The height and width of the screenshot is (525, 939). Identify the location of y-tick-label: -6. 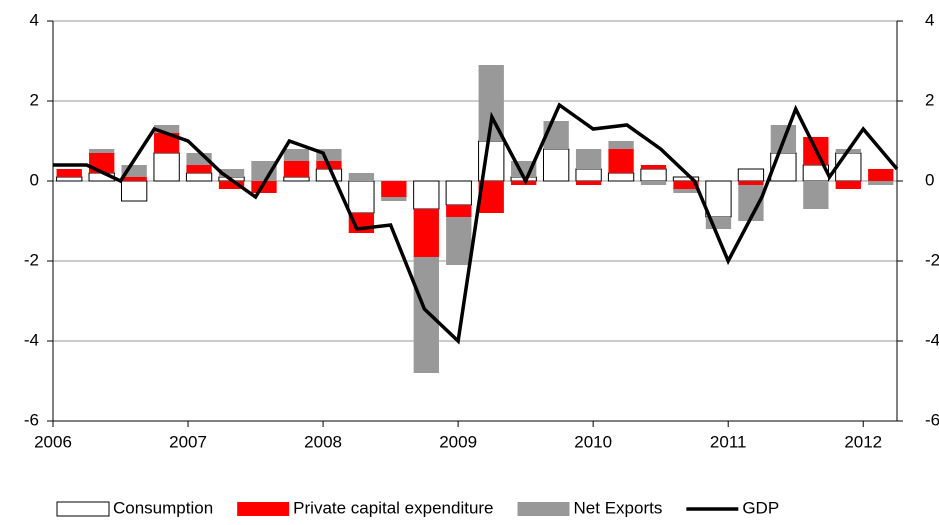
(31, 419).